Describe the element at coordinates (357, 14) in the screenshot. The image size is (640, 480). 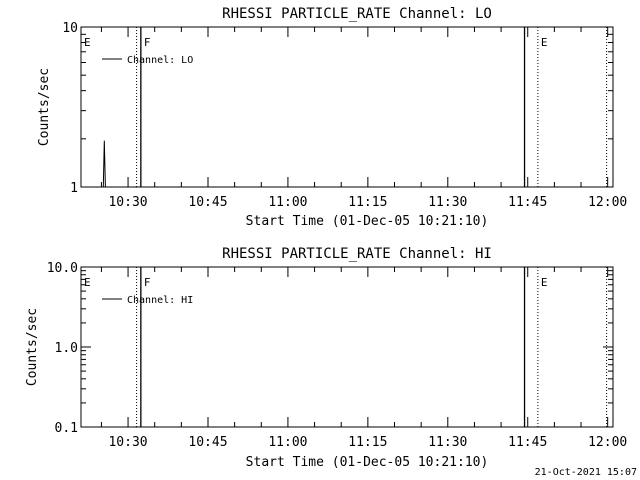
I see `chart-title: RHESSI PARTICLE_RATE Channel: LO` at that location.